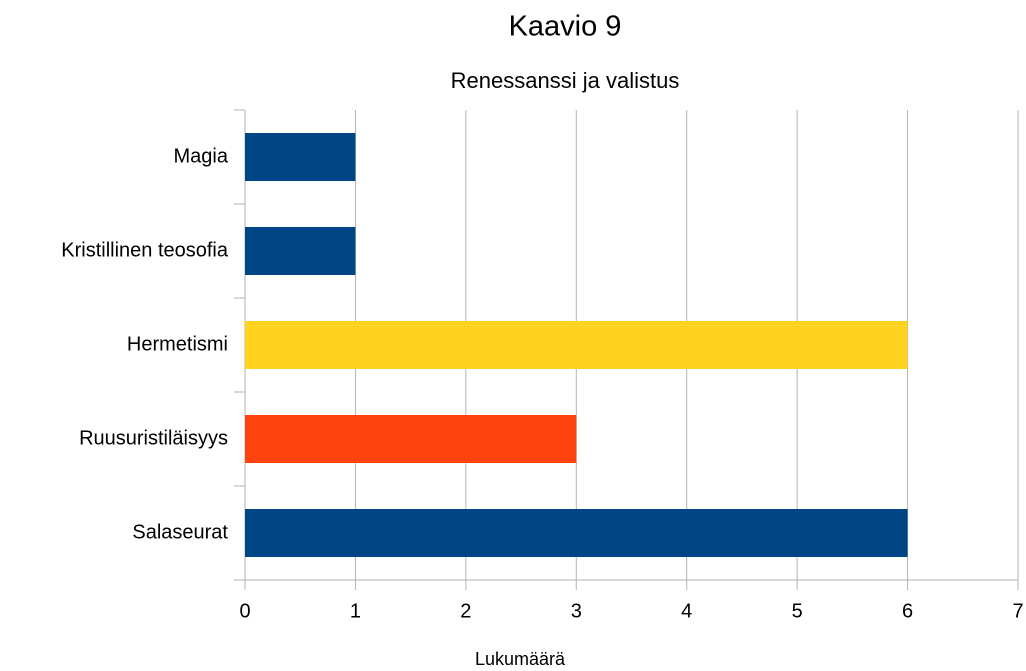 The image size is (1026, 671). What do you see at coordinates (201, 156) in the screenshot?
I see `y-tick-label: Magia` at bounding box center [201, 156].